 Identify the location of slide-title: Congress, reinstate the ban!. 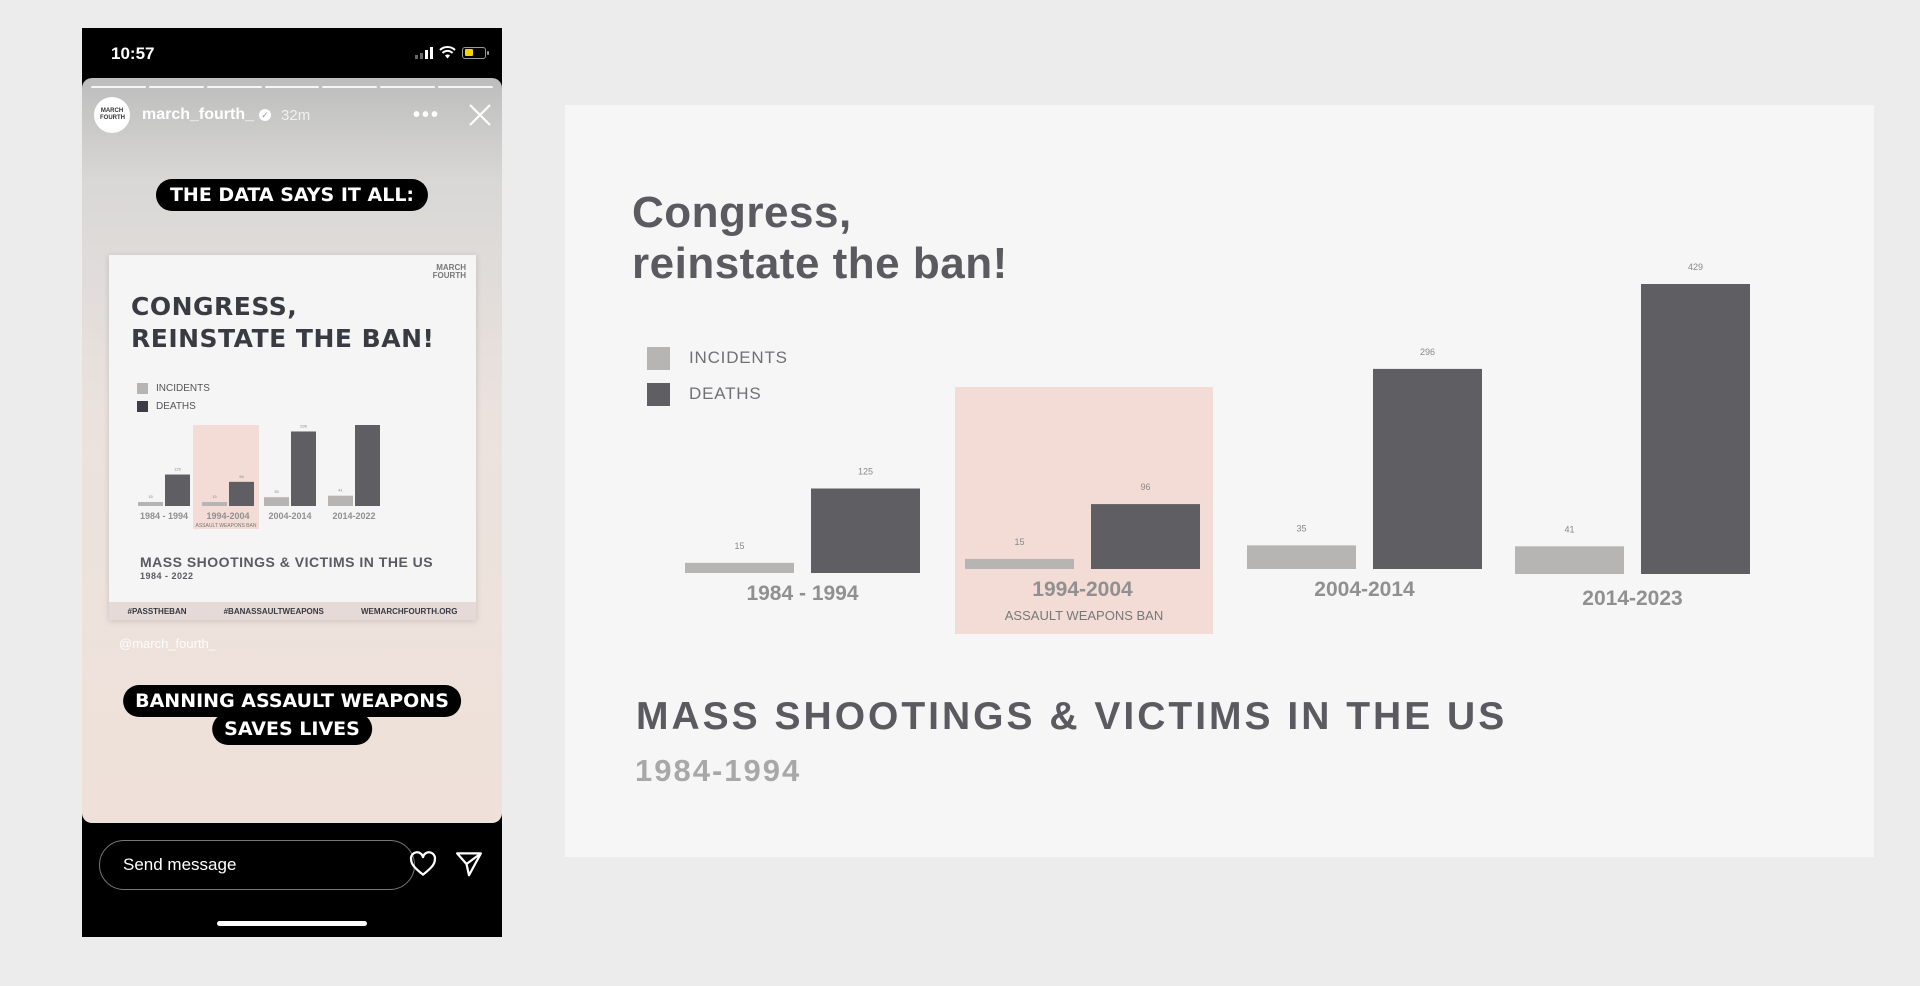
(820, 238).